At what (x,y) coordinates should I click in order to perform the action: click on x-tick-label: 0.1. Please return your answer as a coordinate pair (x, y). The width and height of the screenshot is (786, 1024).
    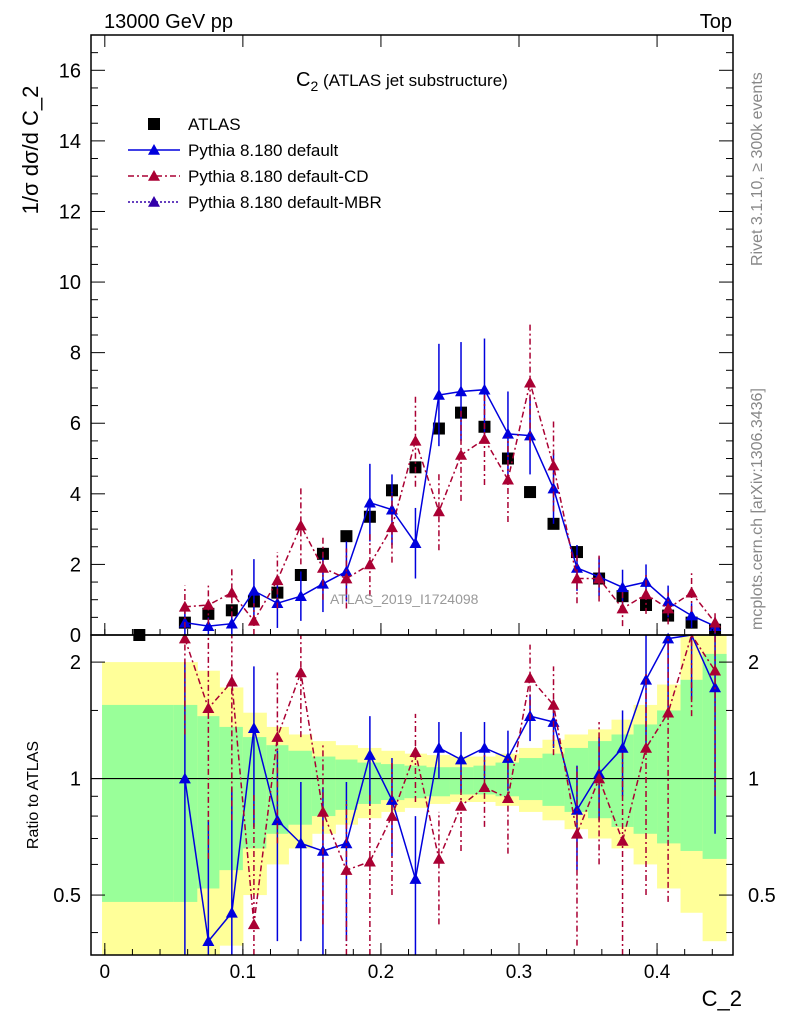
    Looking at the image, I should click on (243, 972).